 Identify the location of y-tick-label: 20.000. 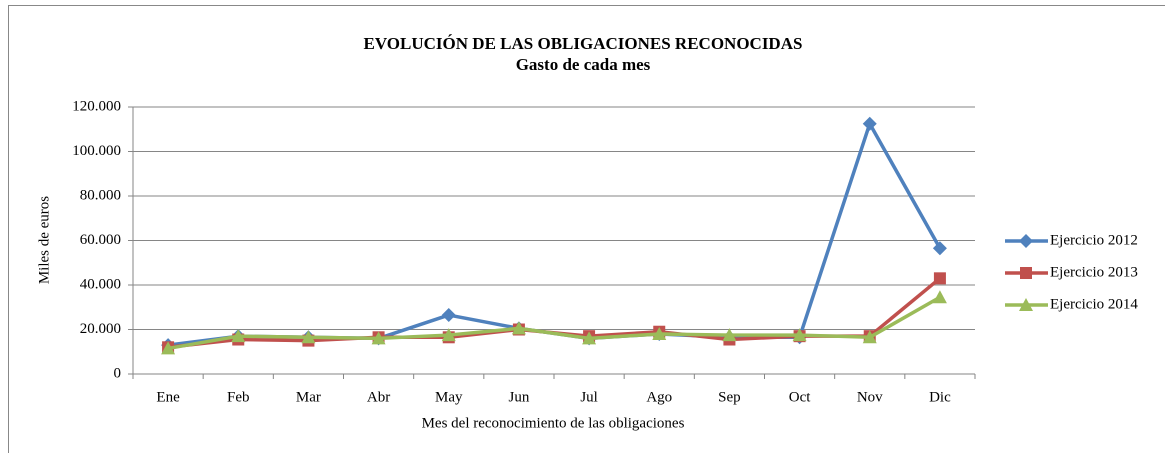
(100, 329).